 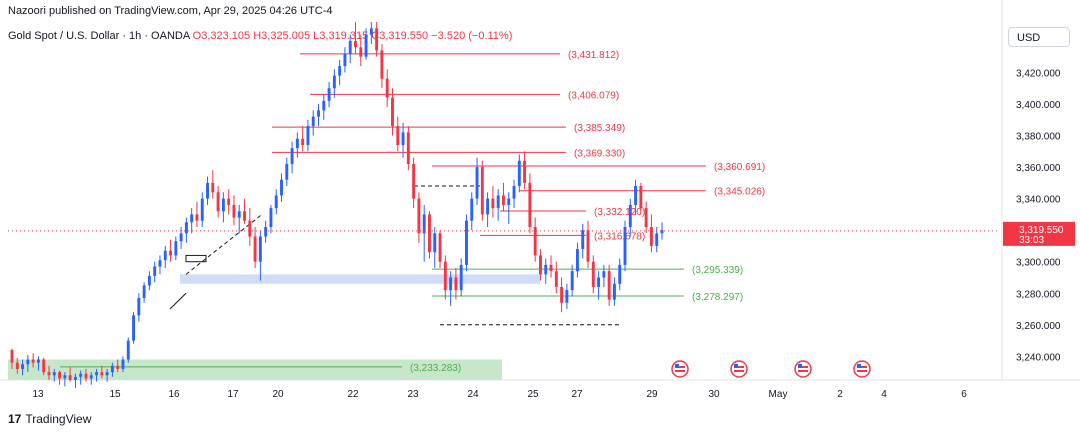 I want to click on tradingview-logo: 17 TradingView, so click(x=49, y=419).